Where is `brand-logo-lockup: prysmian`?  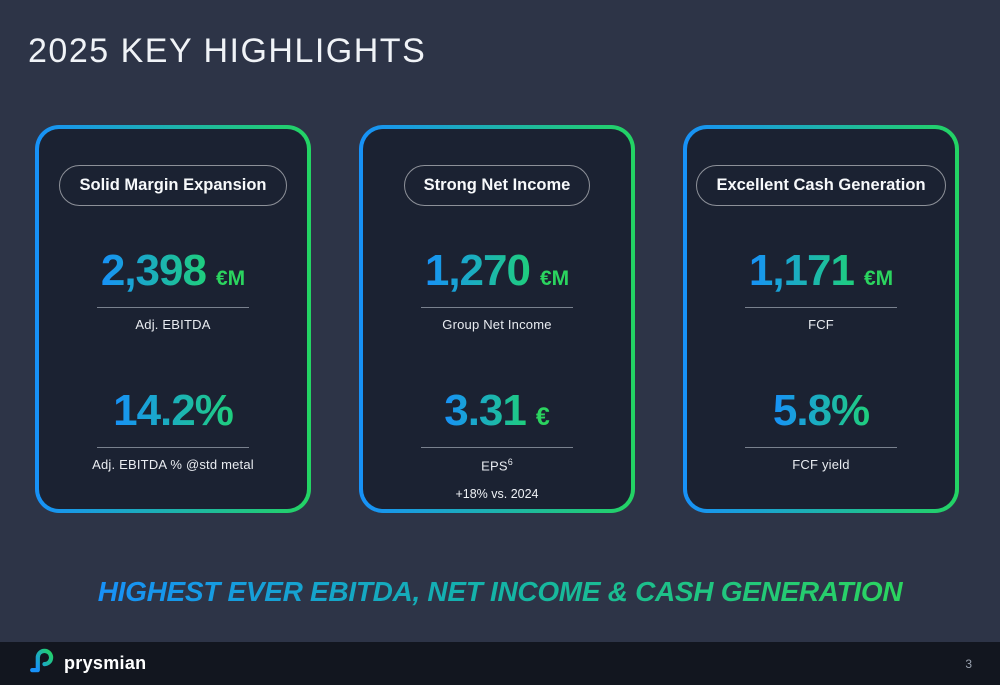
brand-logo-lockup: prysmian is located at coordinates (87, 663).